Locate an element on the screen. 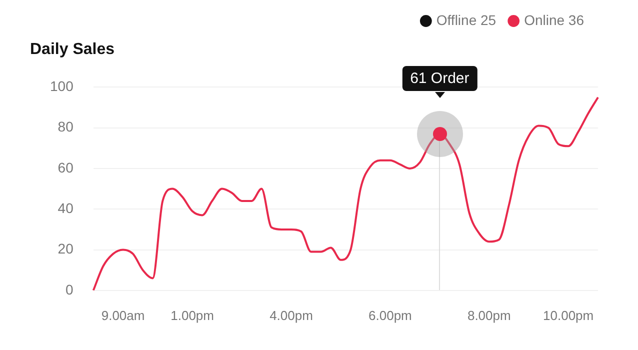 This screenshot has width=638, height=350. x-tick-label: 8.00pm is located at coordinates (489, 315).